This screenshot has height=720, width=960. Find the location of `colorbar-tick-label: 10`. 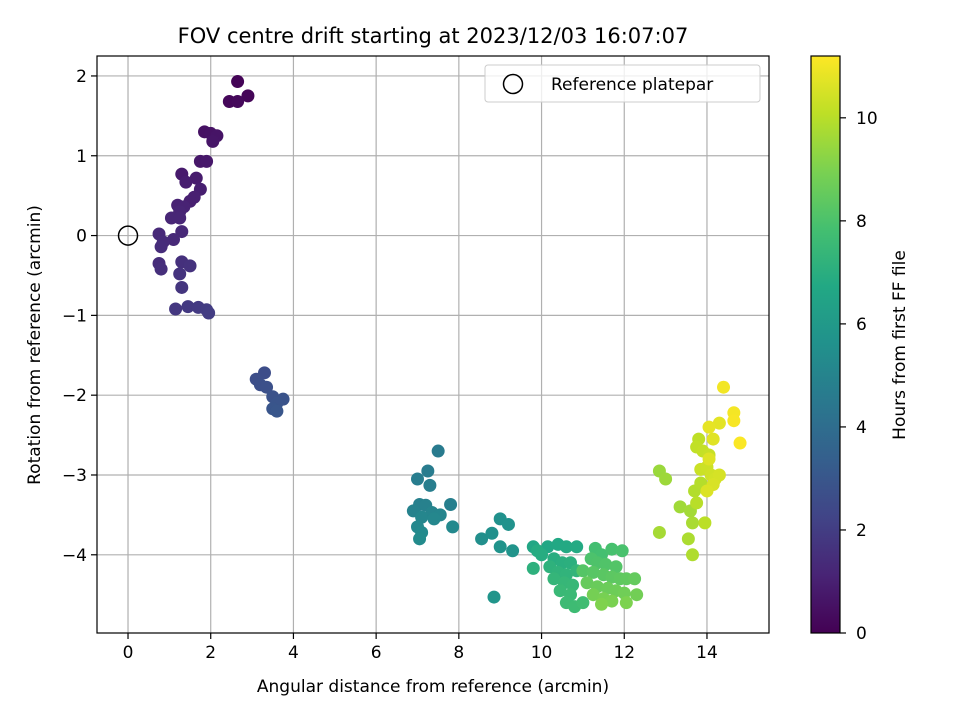

colorbar-tick-label: 10 is located at coordinates (867, 119).